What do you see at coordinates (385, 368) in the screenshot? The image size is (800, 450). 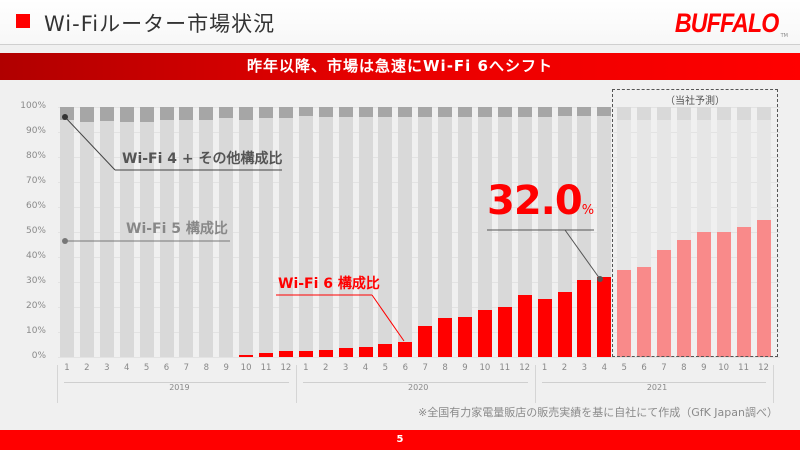 I see `x-month-label: 5` at bounding box center [385, 368].